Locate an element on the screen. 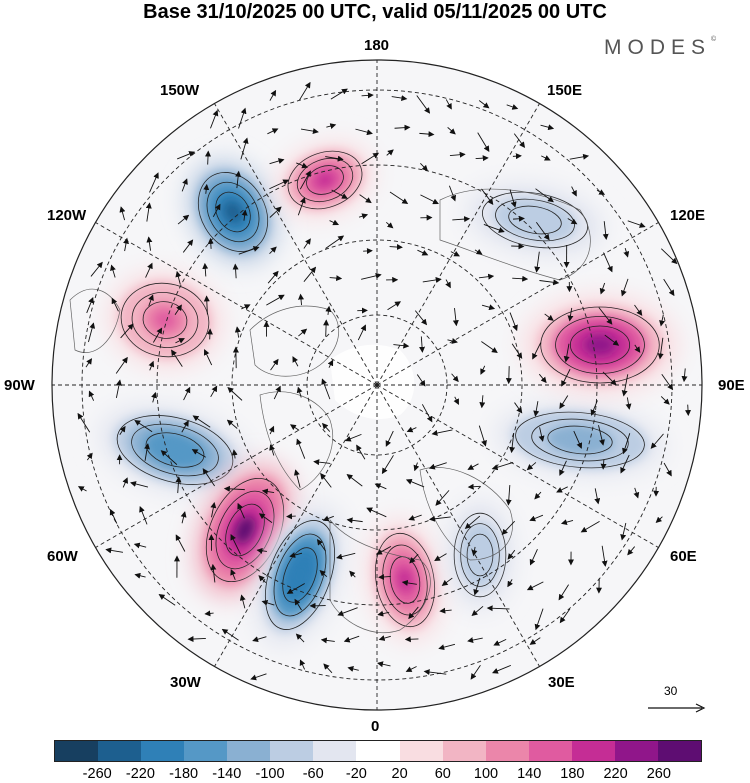  brand-mark: © is located at coordinates (714, 39).